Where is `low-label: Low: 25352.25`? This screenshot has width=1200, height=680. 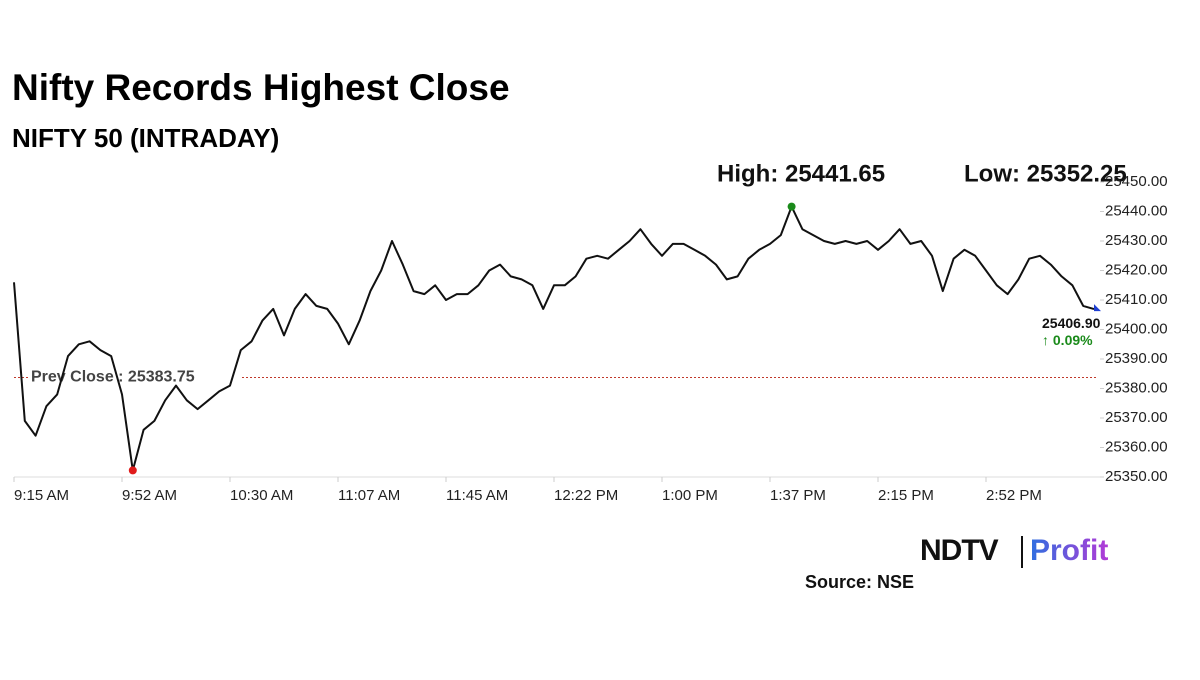 low-label: Low: 25352.25 is located at coordinates (1045, 173).